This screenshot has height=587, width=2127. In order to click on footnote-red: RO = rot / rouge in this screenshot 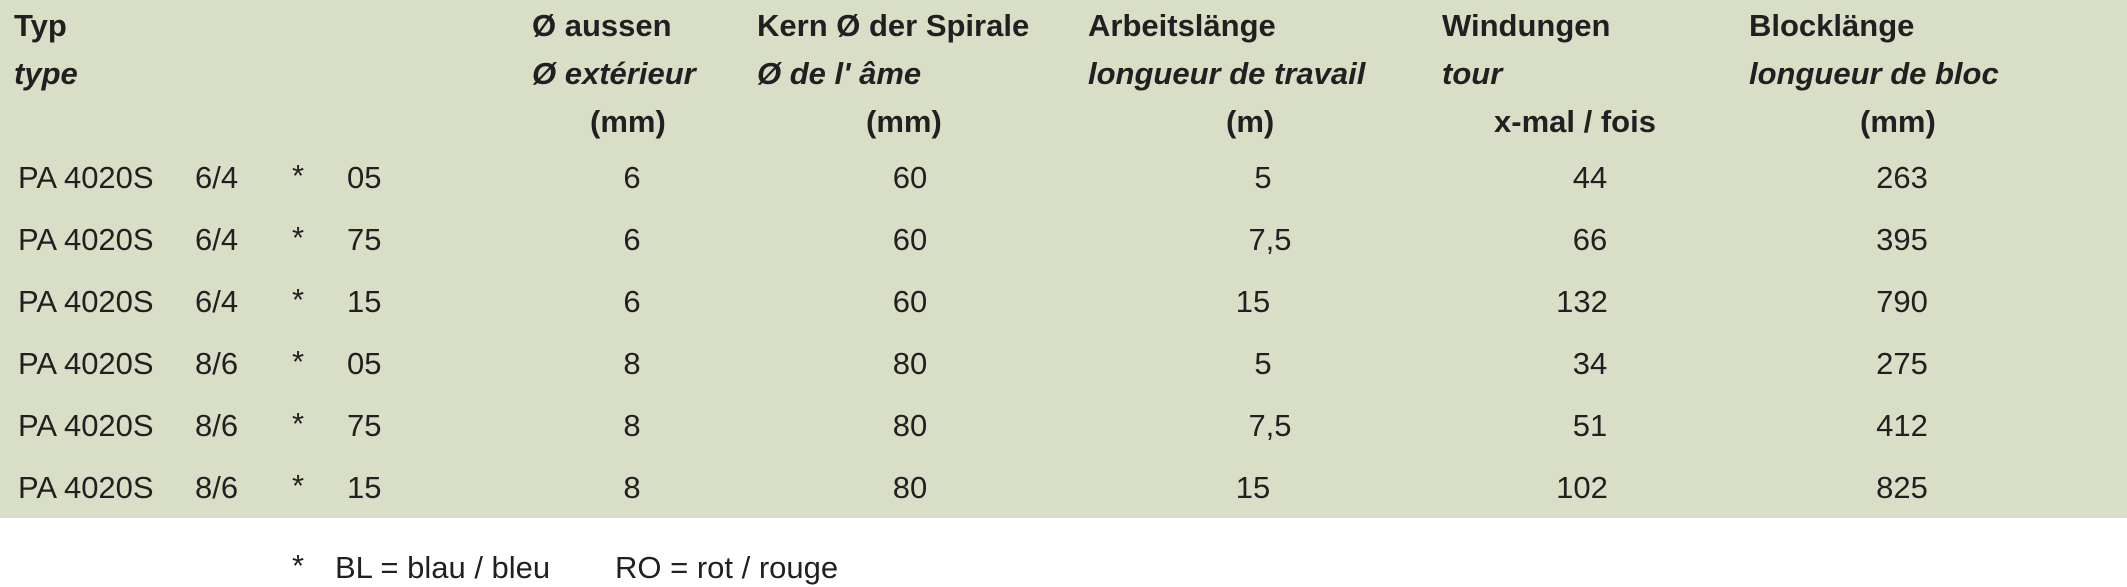, I will do `click(727, 567)`.